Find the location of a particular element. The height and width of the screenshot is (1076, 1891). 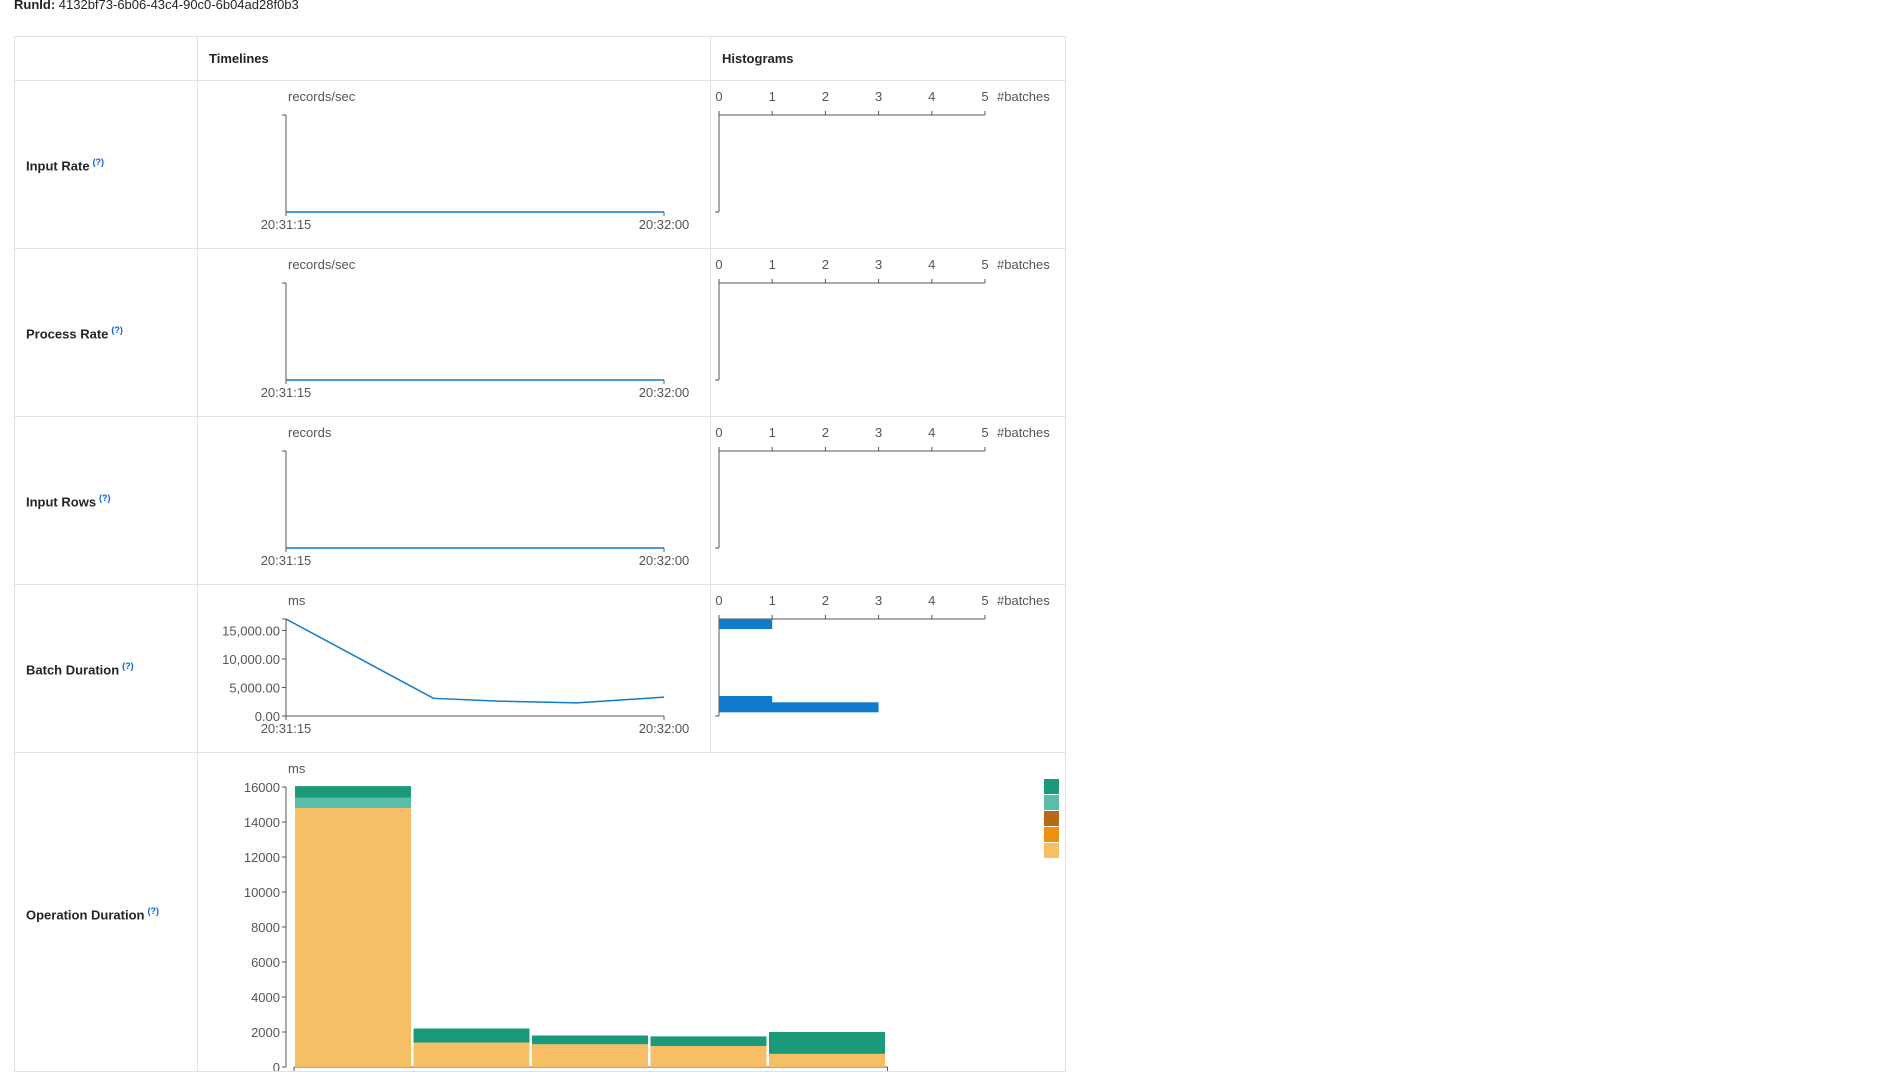

input-rate-timeline-x-tick-label: 20:32:00 is located at coordinates (664, 224).